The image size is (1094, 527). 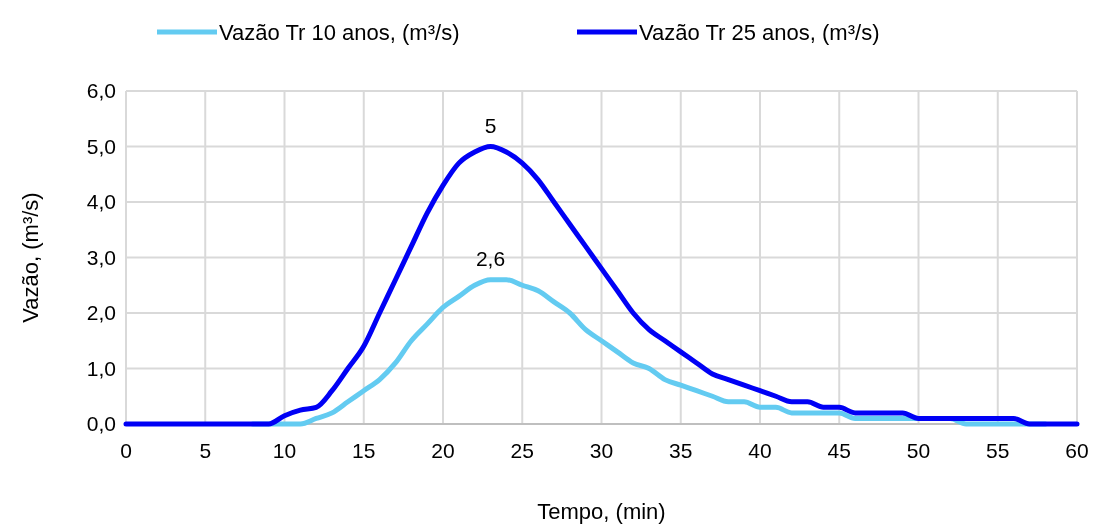 I want to click on x-tick-label: 45, so click(x=839, y=450).